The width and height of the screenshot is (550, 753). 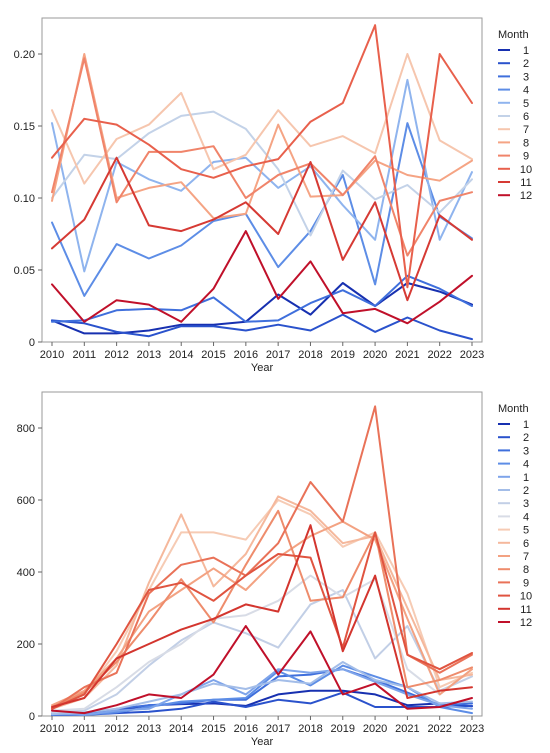 I want to click on y-tick-label: 600, so click(x=26, y=501).